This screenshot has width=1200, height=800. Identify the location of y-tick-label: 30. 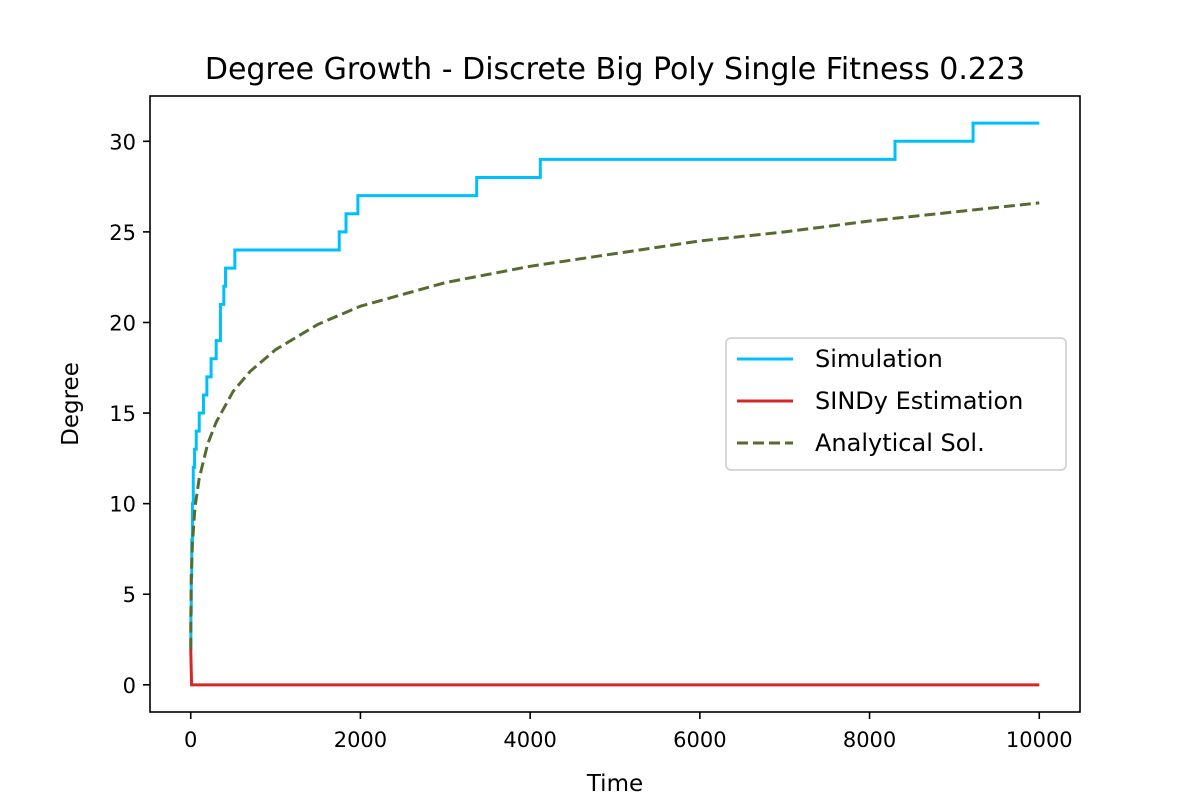
(122, 142).